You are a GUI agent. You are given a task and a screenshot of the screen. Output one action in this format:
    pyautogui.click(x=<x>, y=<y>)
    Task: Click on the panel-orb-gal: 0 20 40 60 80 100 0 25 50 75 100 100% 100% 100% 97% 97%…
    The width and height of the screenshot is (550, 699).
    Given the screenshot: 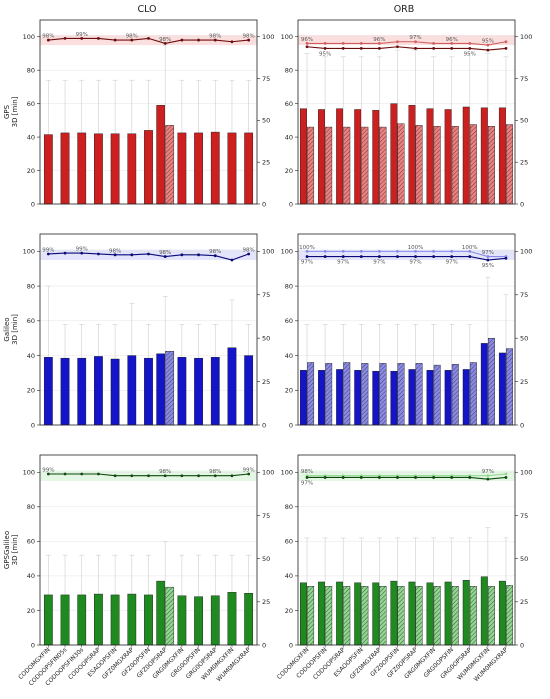 What is the action you would take?
    pyautogui.click(x=406, y=331)
    